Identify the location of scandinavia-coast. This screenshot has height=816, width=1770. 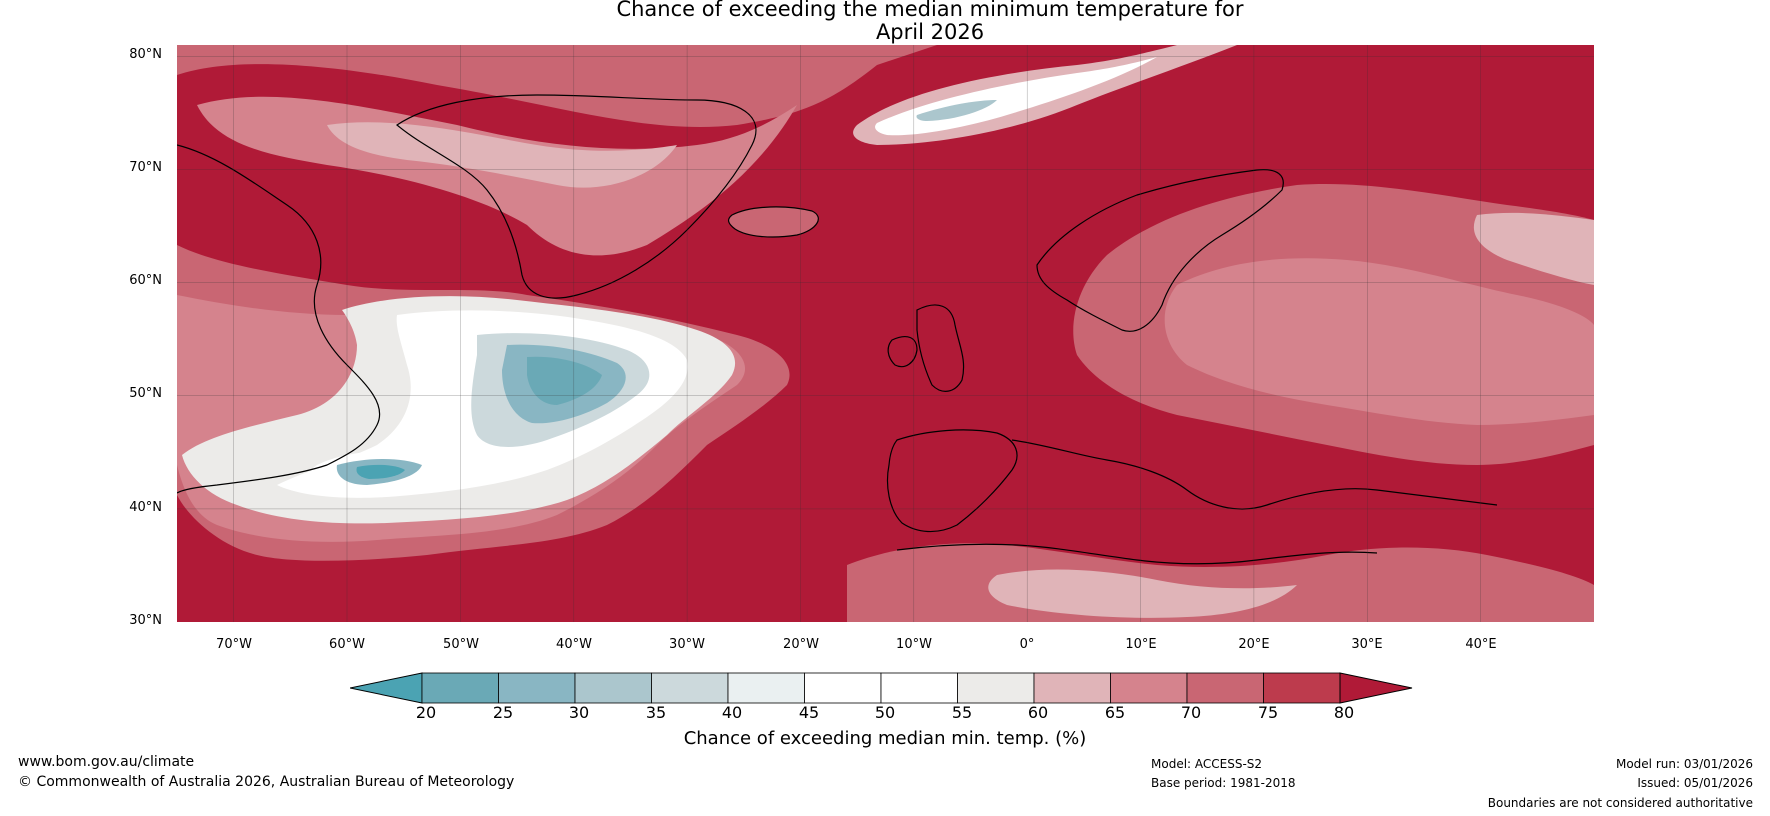
(1160, 250).